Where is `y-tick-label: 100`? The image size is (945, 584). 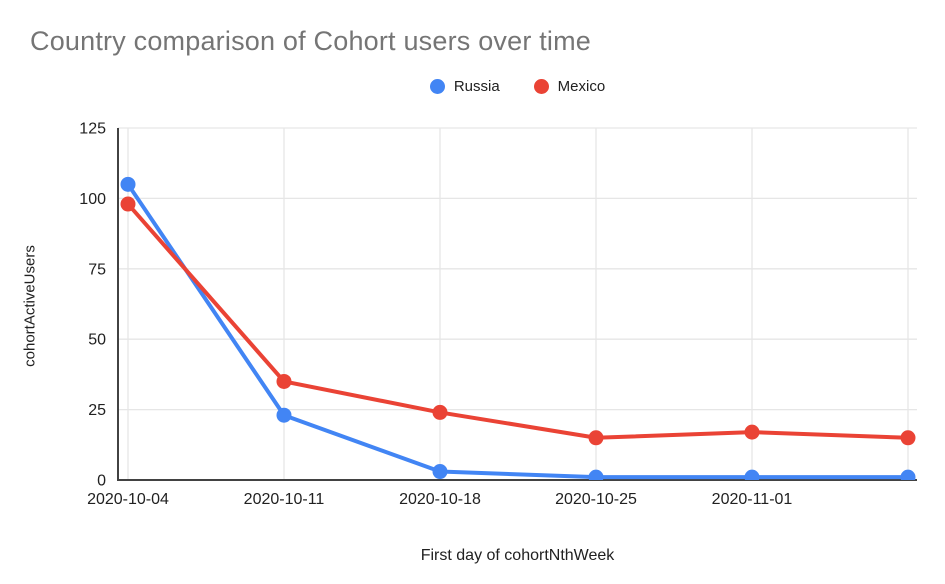
y-tick-label: 100 is located at coordinates (92, 199).